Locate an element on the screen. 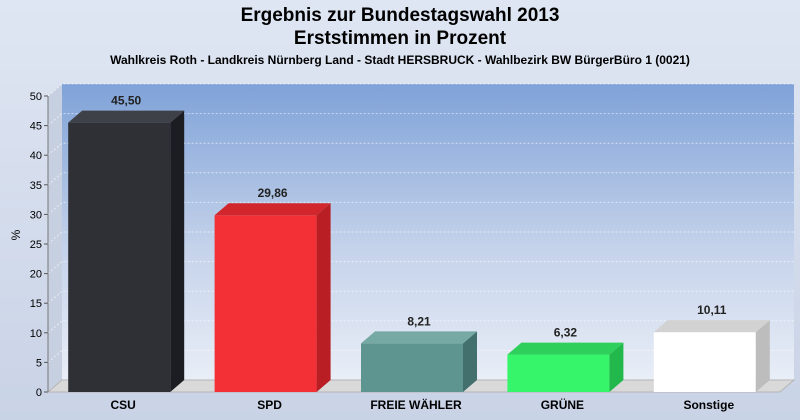 This screenshot has width=800, height=420. y-tick-label: 30 is located at coordinates (36, 215).